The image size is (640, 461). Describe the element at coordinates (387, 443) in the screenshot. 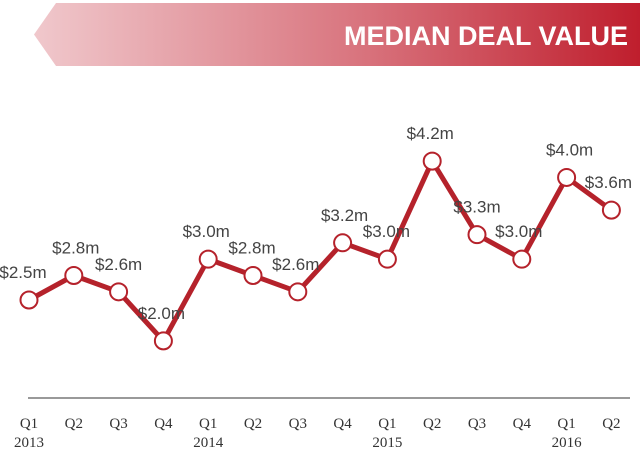

I see `year-label: 2015` at that location.